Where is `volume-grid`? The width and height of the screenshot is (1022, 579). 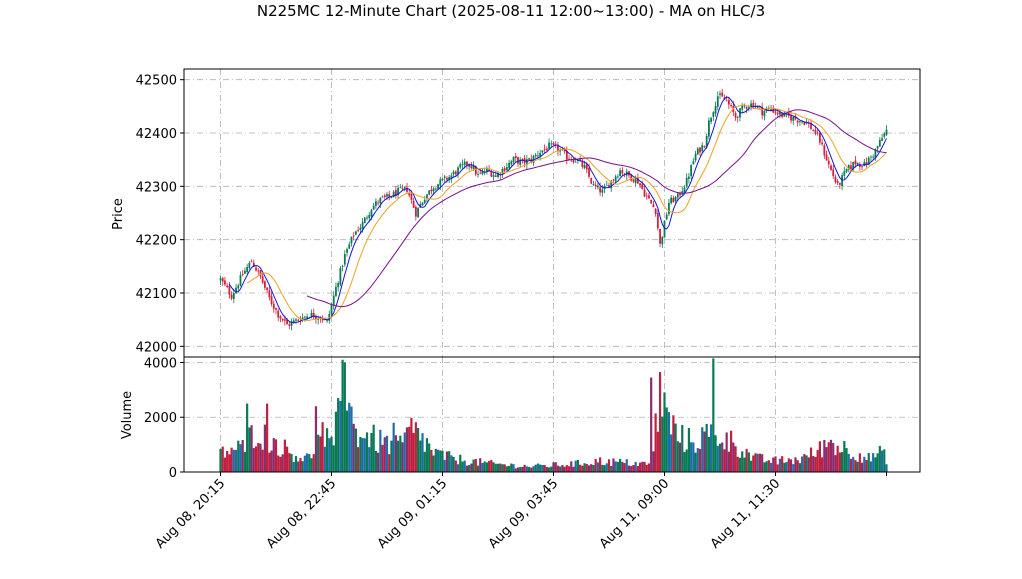
volume-grid is located at coordinates (552, 414).